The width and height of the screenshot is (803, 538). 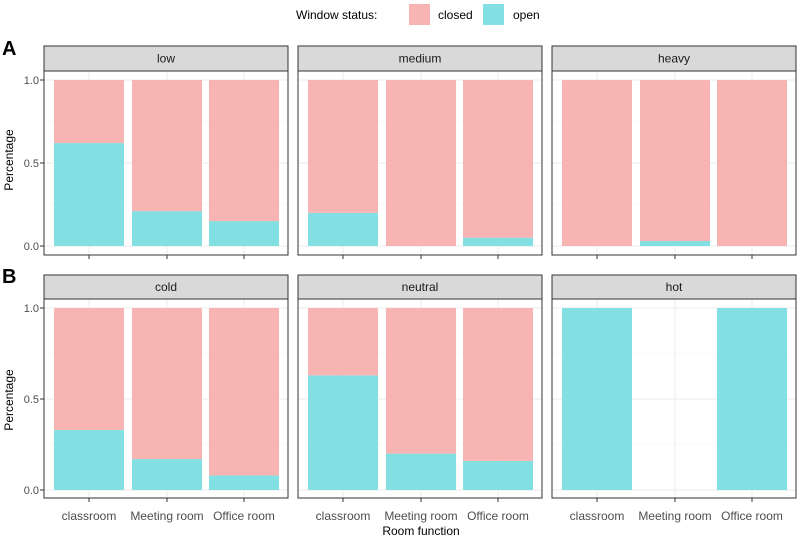 I want to click on facet-title: low, so click(x=166, y=59).